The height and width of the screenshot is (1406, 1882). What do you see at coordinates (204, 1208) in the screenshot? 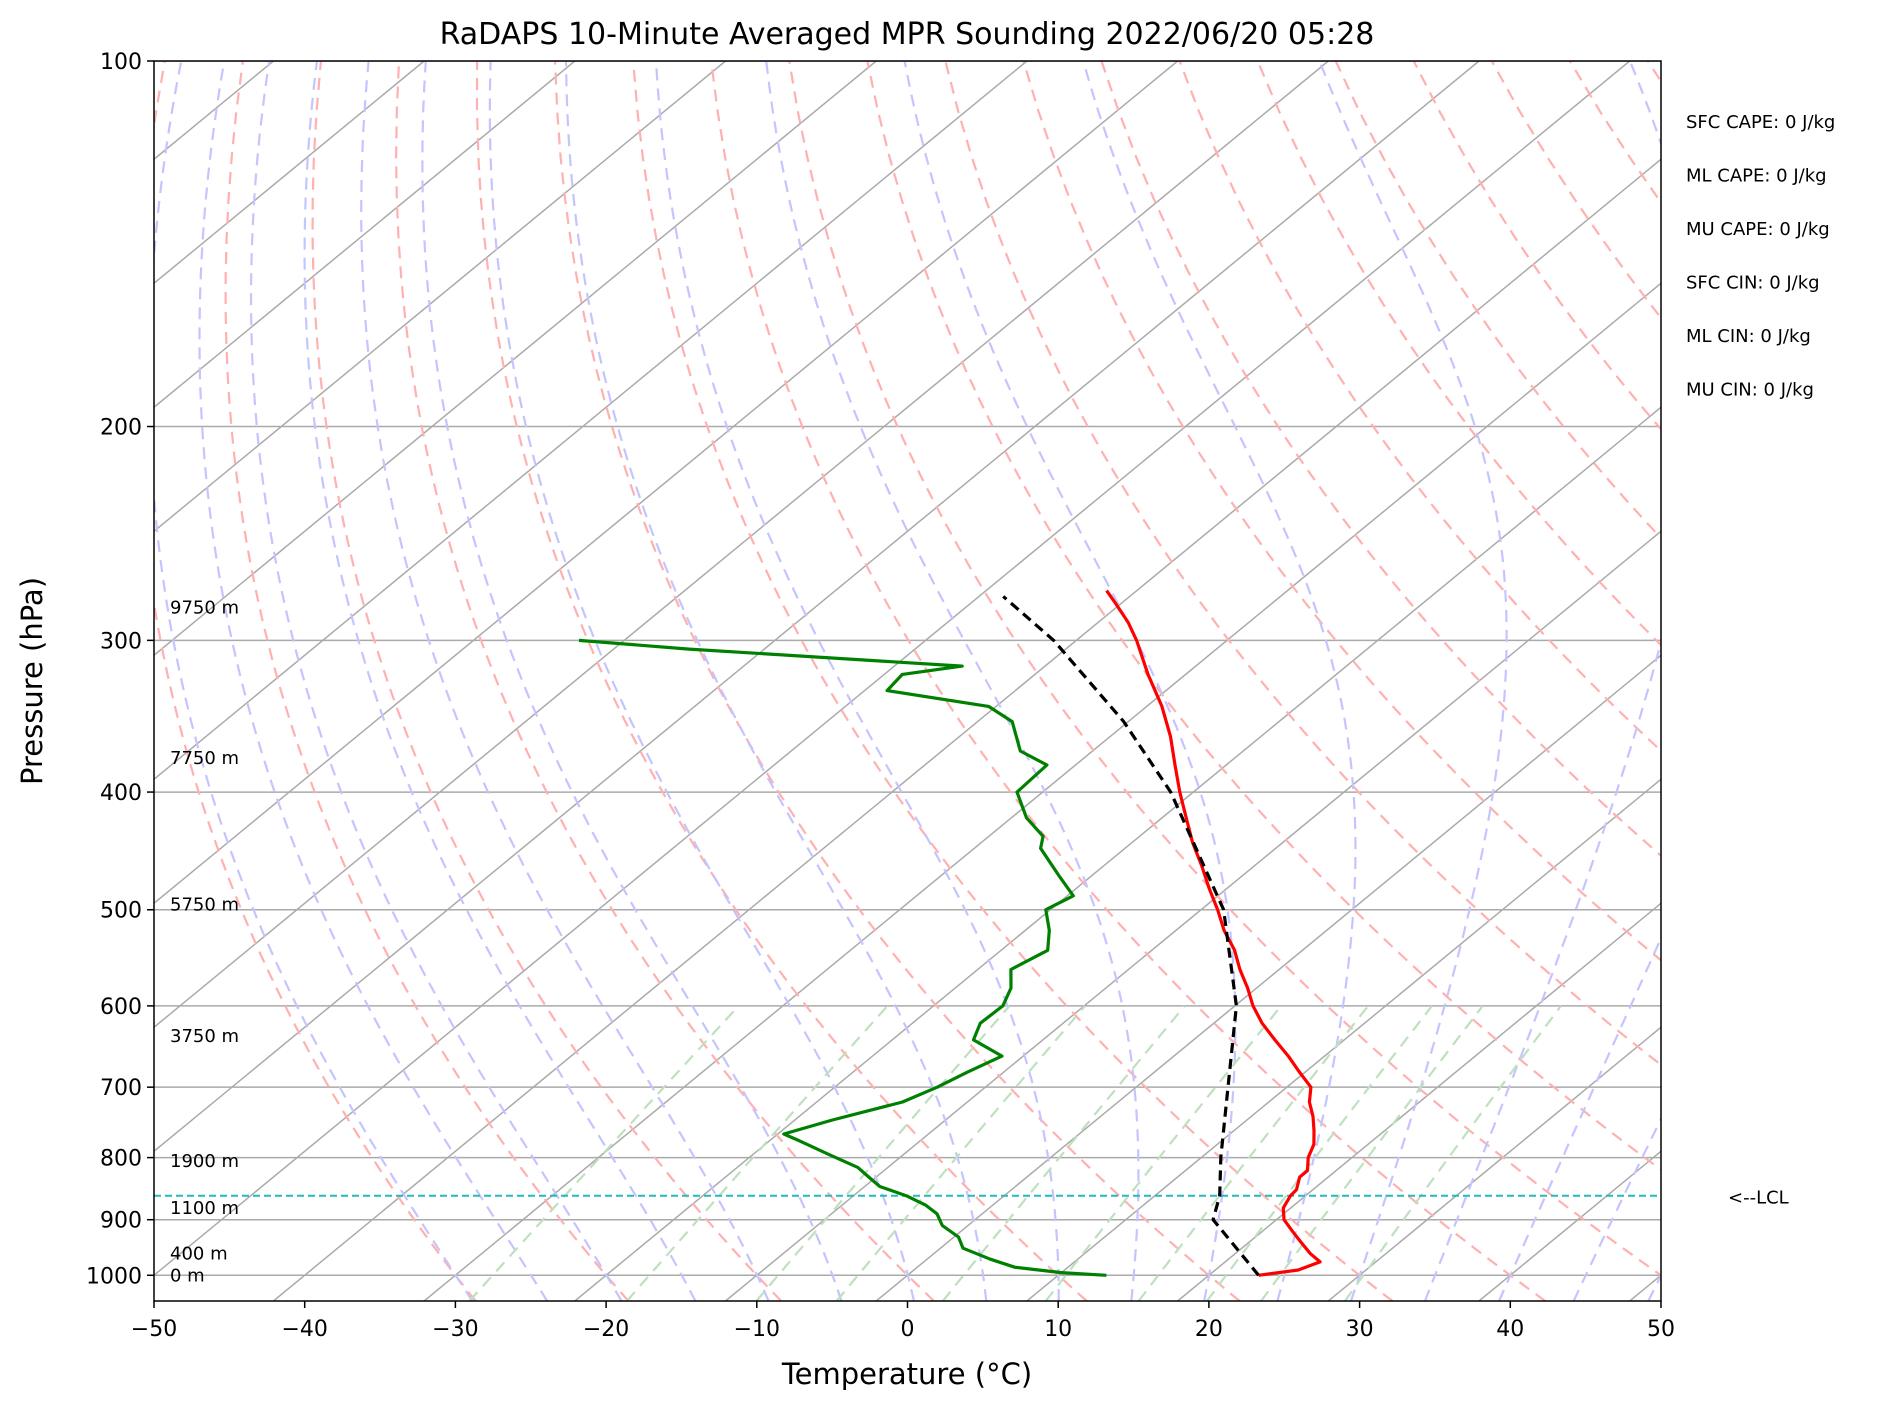
I see `height-label: 1100 m` at bounding box center [204, 1208].